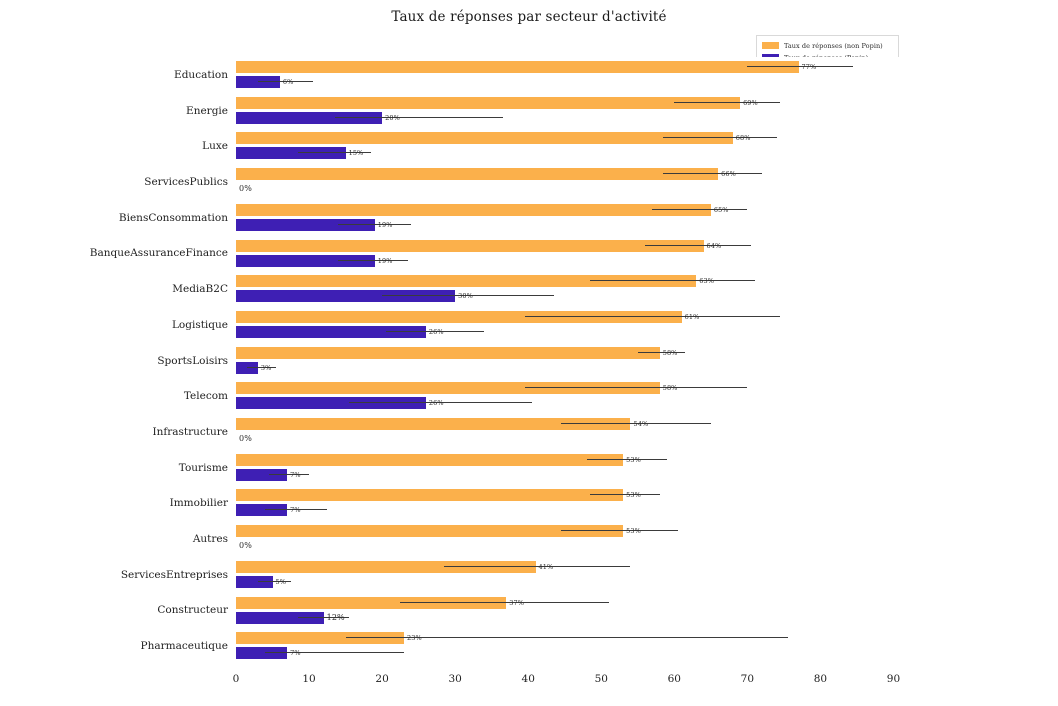 This screenshot has width=1058, height=706. Describe the element at coordinates (641, 424) in the screenshot. I see `bar-value-label-non-popin: 54%` at that location.